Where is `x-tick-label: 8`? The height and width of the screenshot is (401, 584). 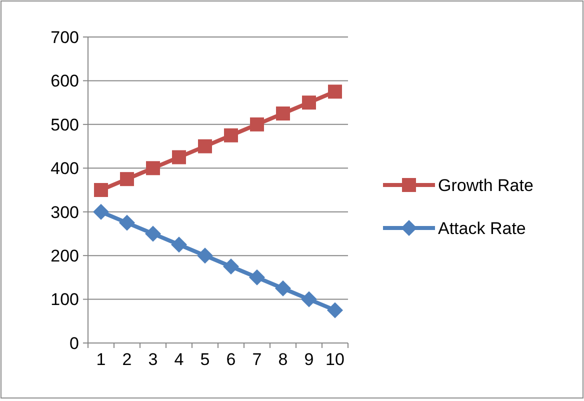 x-tick-label: 8 is located at coordinates (283, 359).